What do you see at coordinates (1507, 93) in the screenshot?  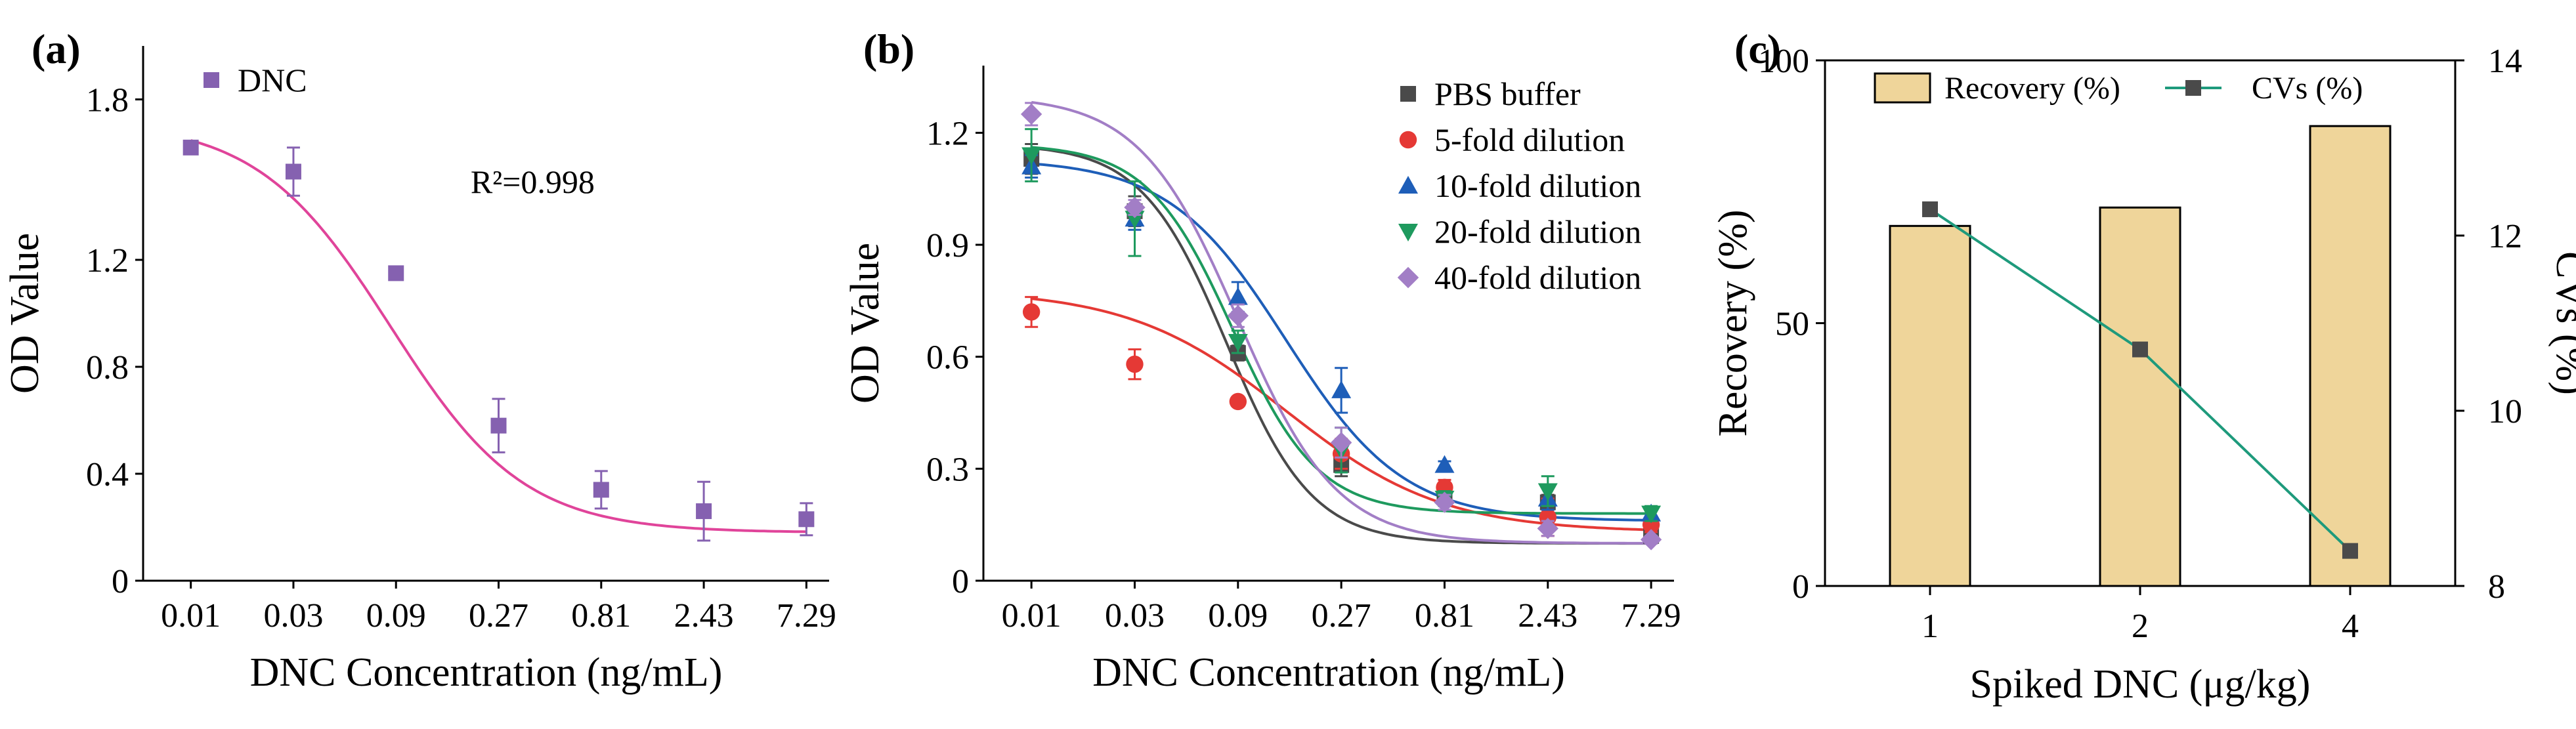 I see `legend-label: PBS buffer` at bounding box center [1507, 93].